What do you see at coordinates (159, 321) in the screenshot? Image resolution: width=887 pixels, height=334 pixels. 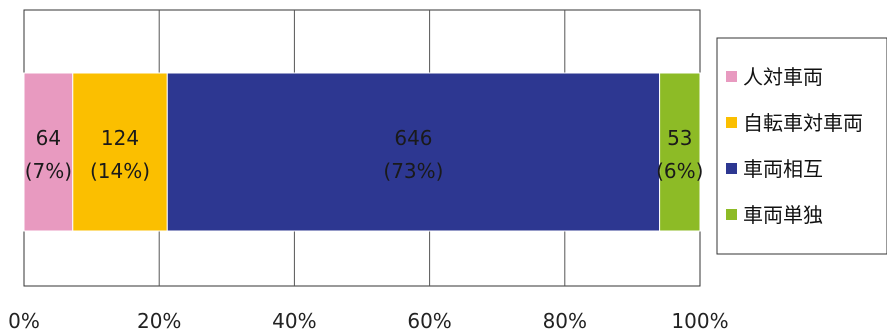 I see `x-tick-label: 20%` at bounding box center [159, 321].